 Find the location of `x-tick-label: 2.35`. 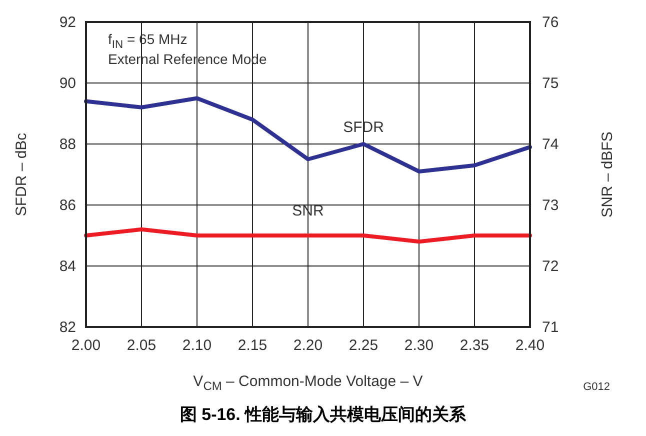

x-tick-label: 2.35 is located at coordinates (475, 345).